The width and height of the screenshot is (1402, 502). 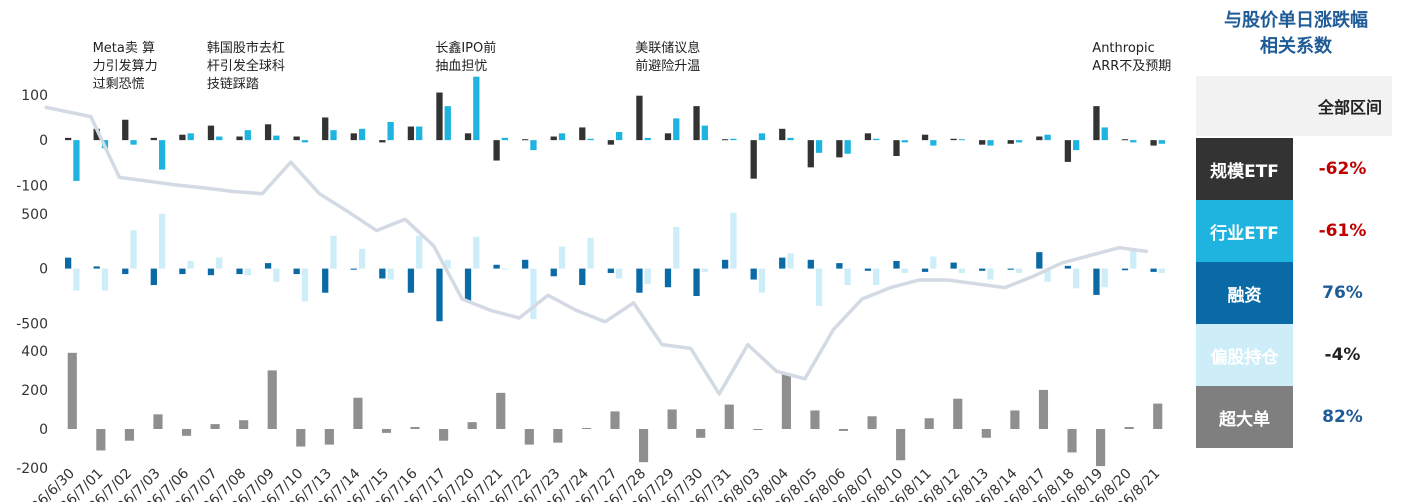 What do you see at coordinates (676, 129) in the screenshot?
I see `bar-行业ETF-26/7/29` at bounding box center [676, 129].